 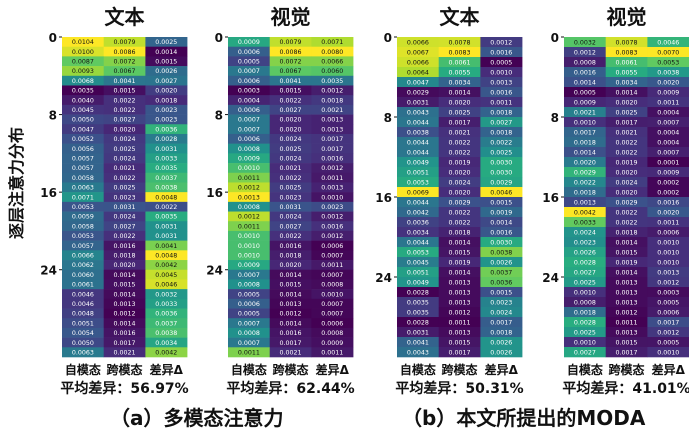 I want to click on cell-label: 0.0021, so click(x=332, y=110).